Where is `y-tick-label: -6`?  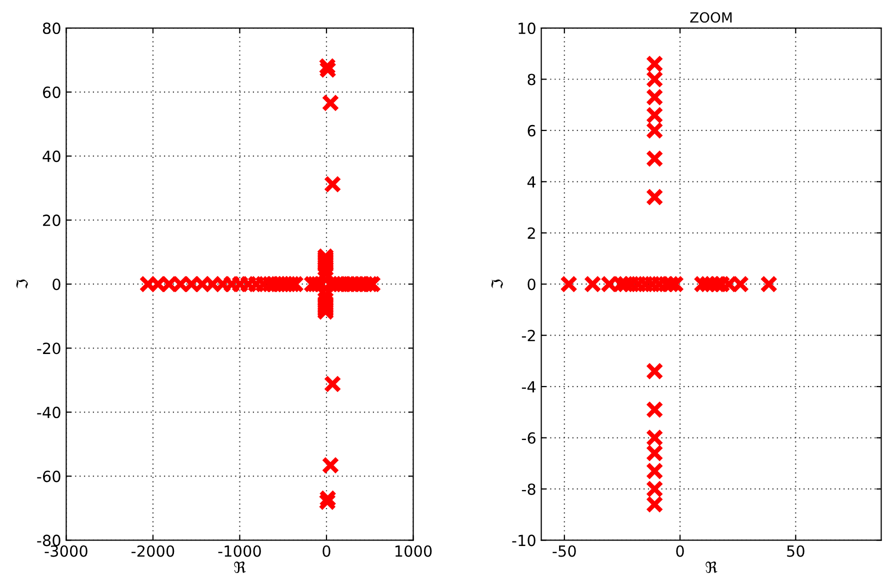 y-tick-label: -6 is located at coordinates (529, 438).